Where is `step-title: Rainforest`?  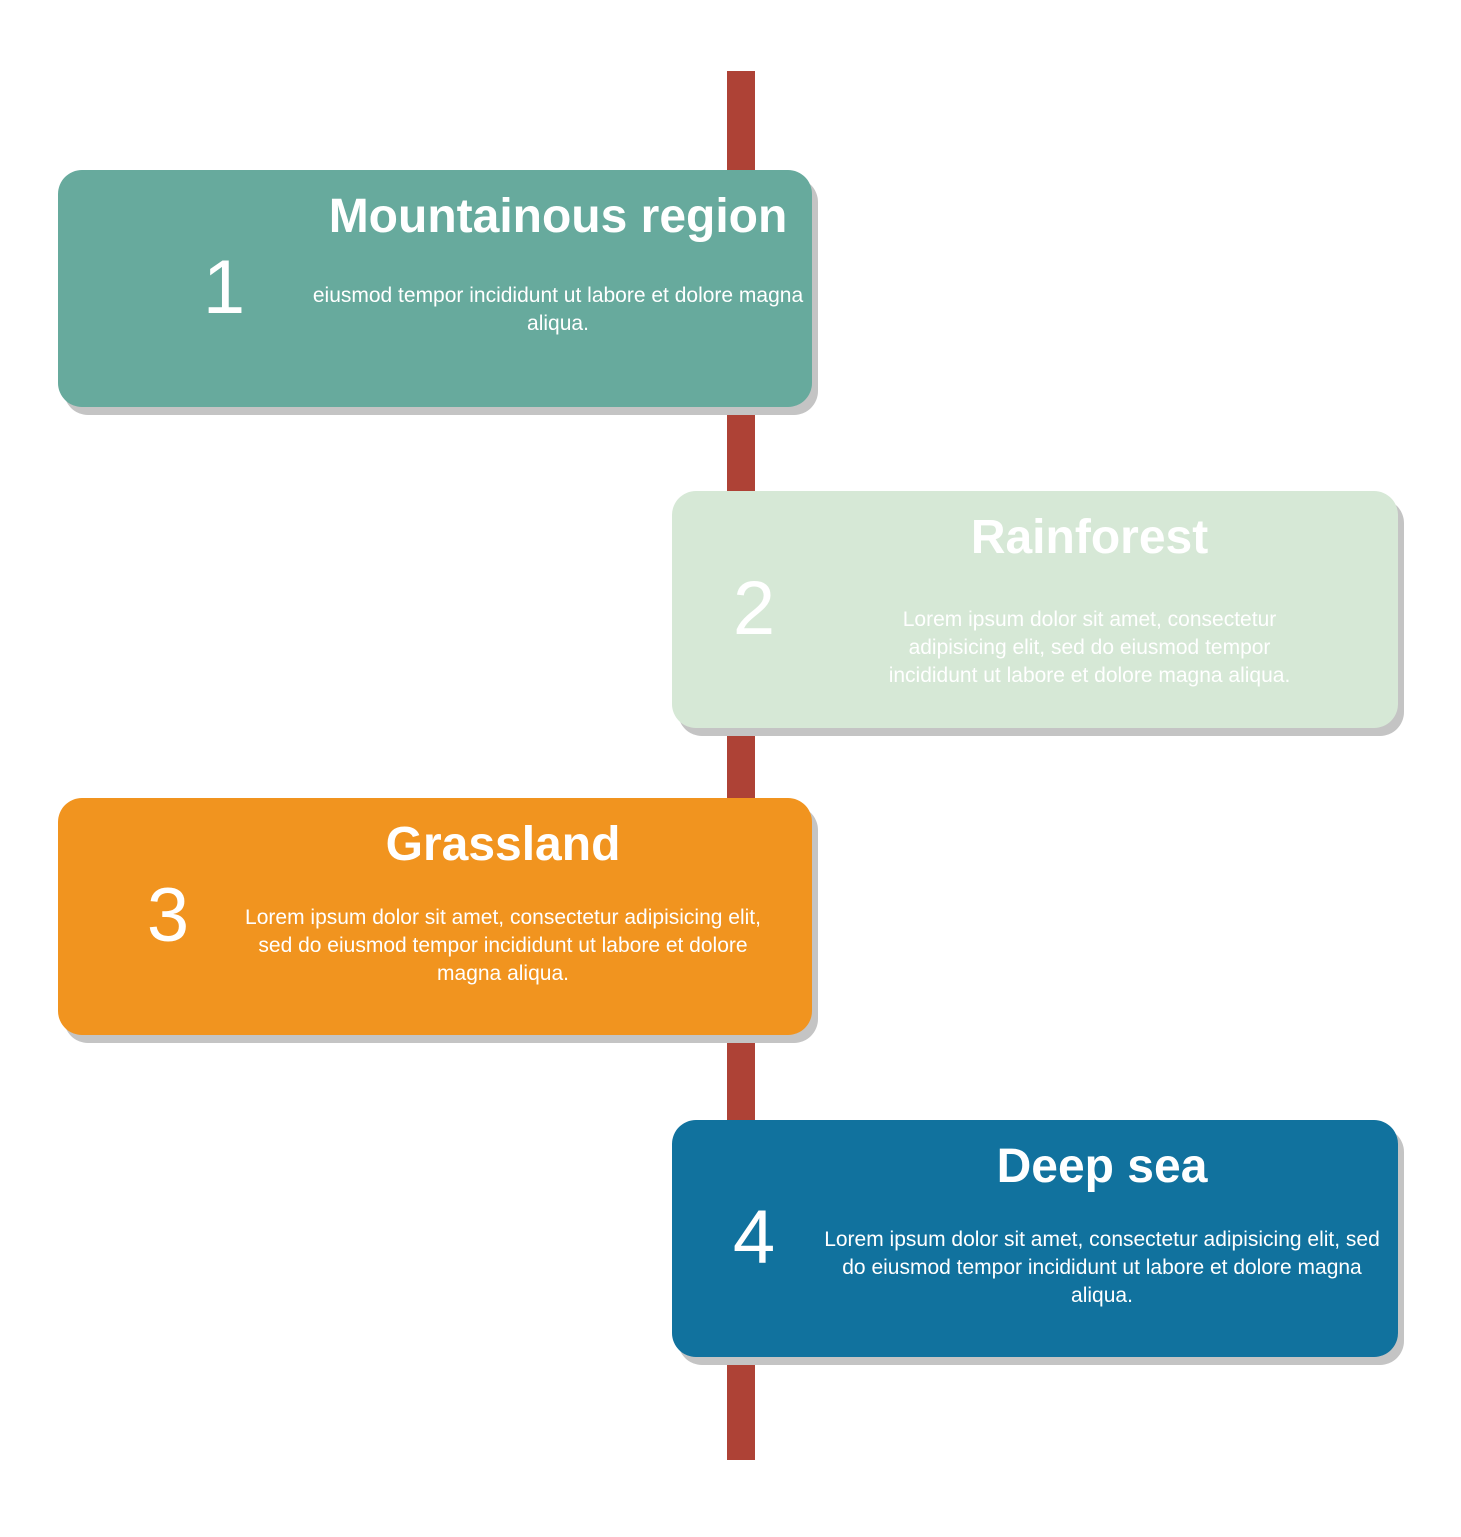 step-title: Rainforest is located at coordinates (1089, 537).